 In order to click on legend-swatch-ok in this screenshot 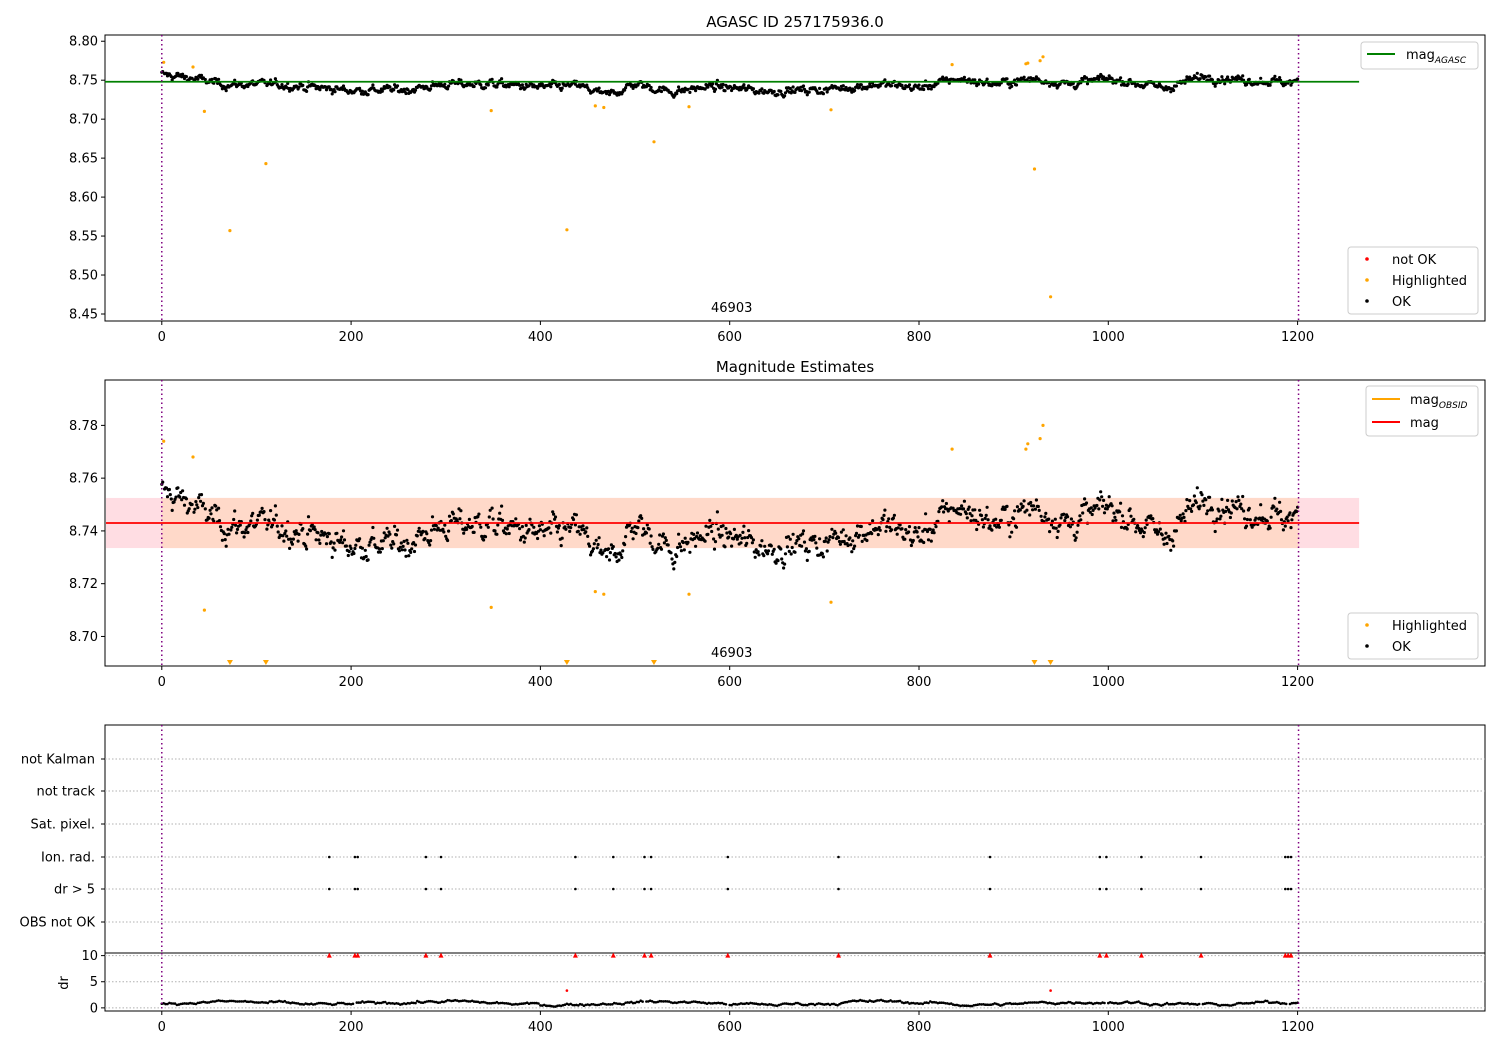, I will do `click(1367, 646)`.